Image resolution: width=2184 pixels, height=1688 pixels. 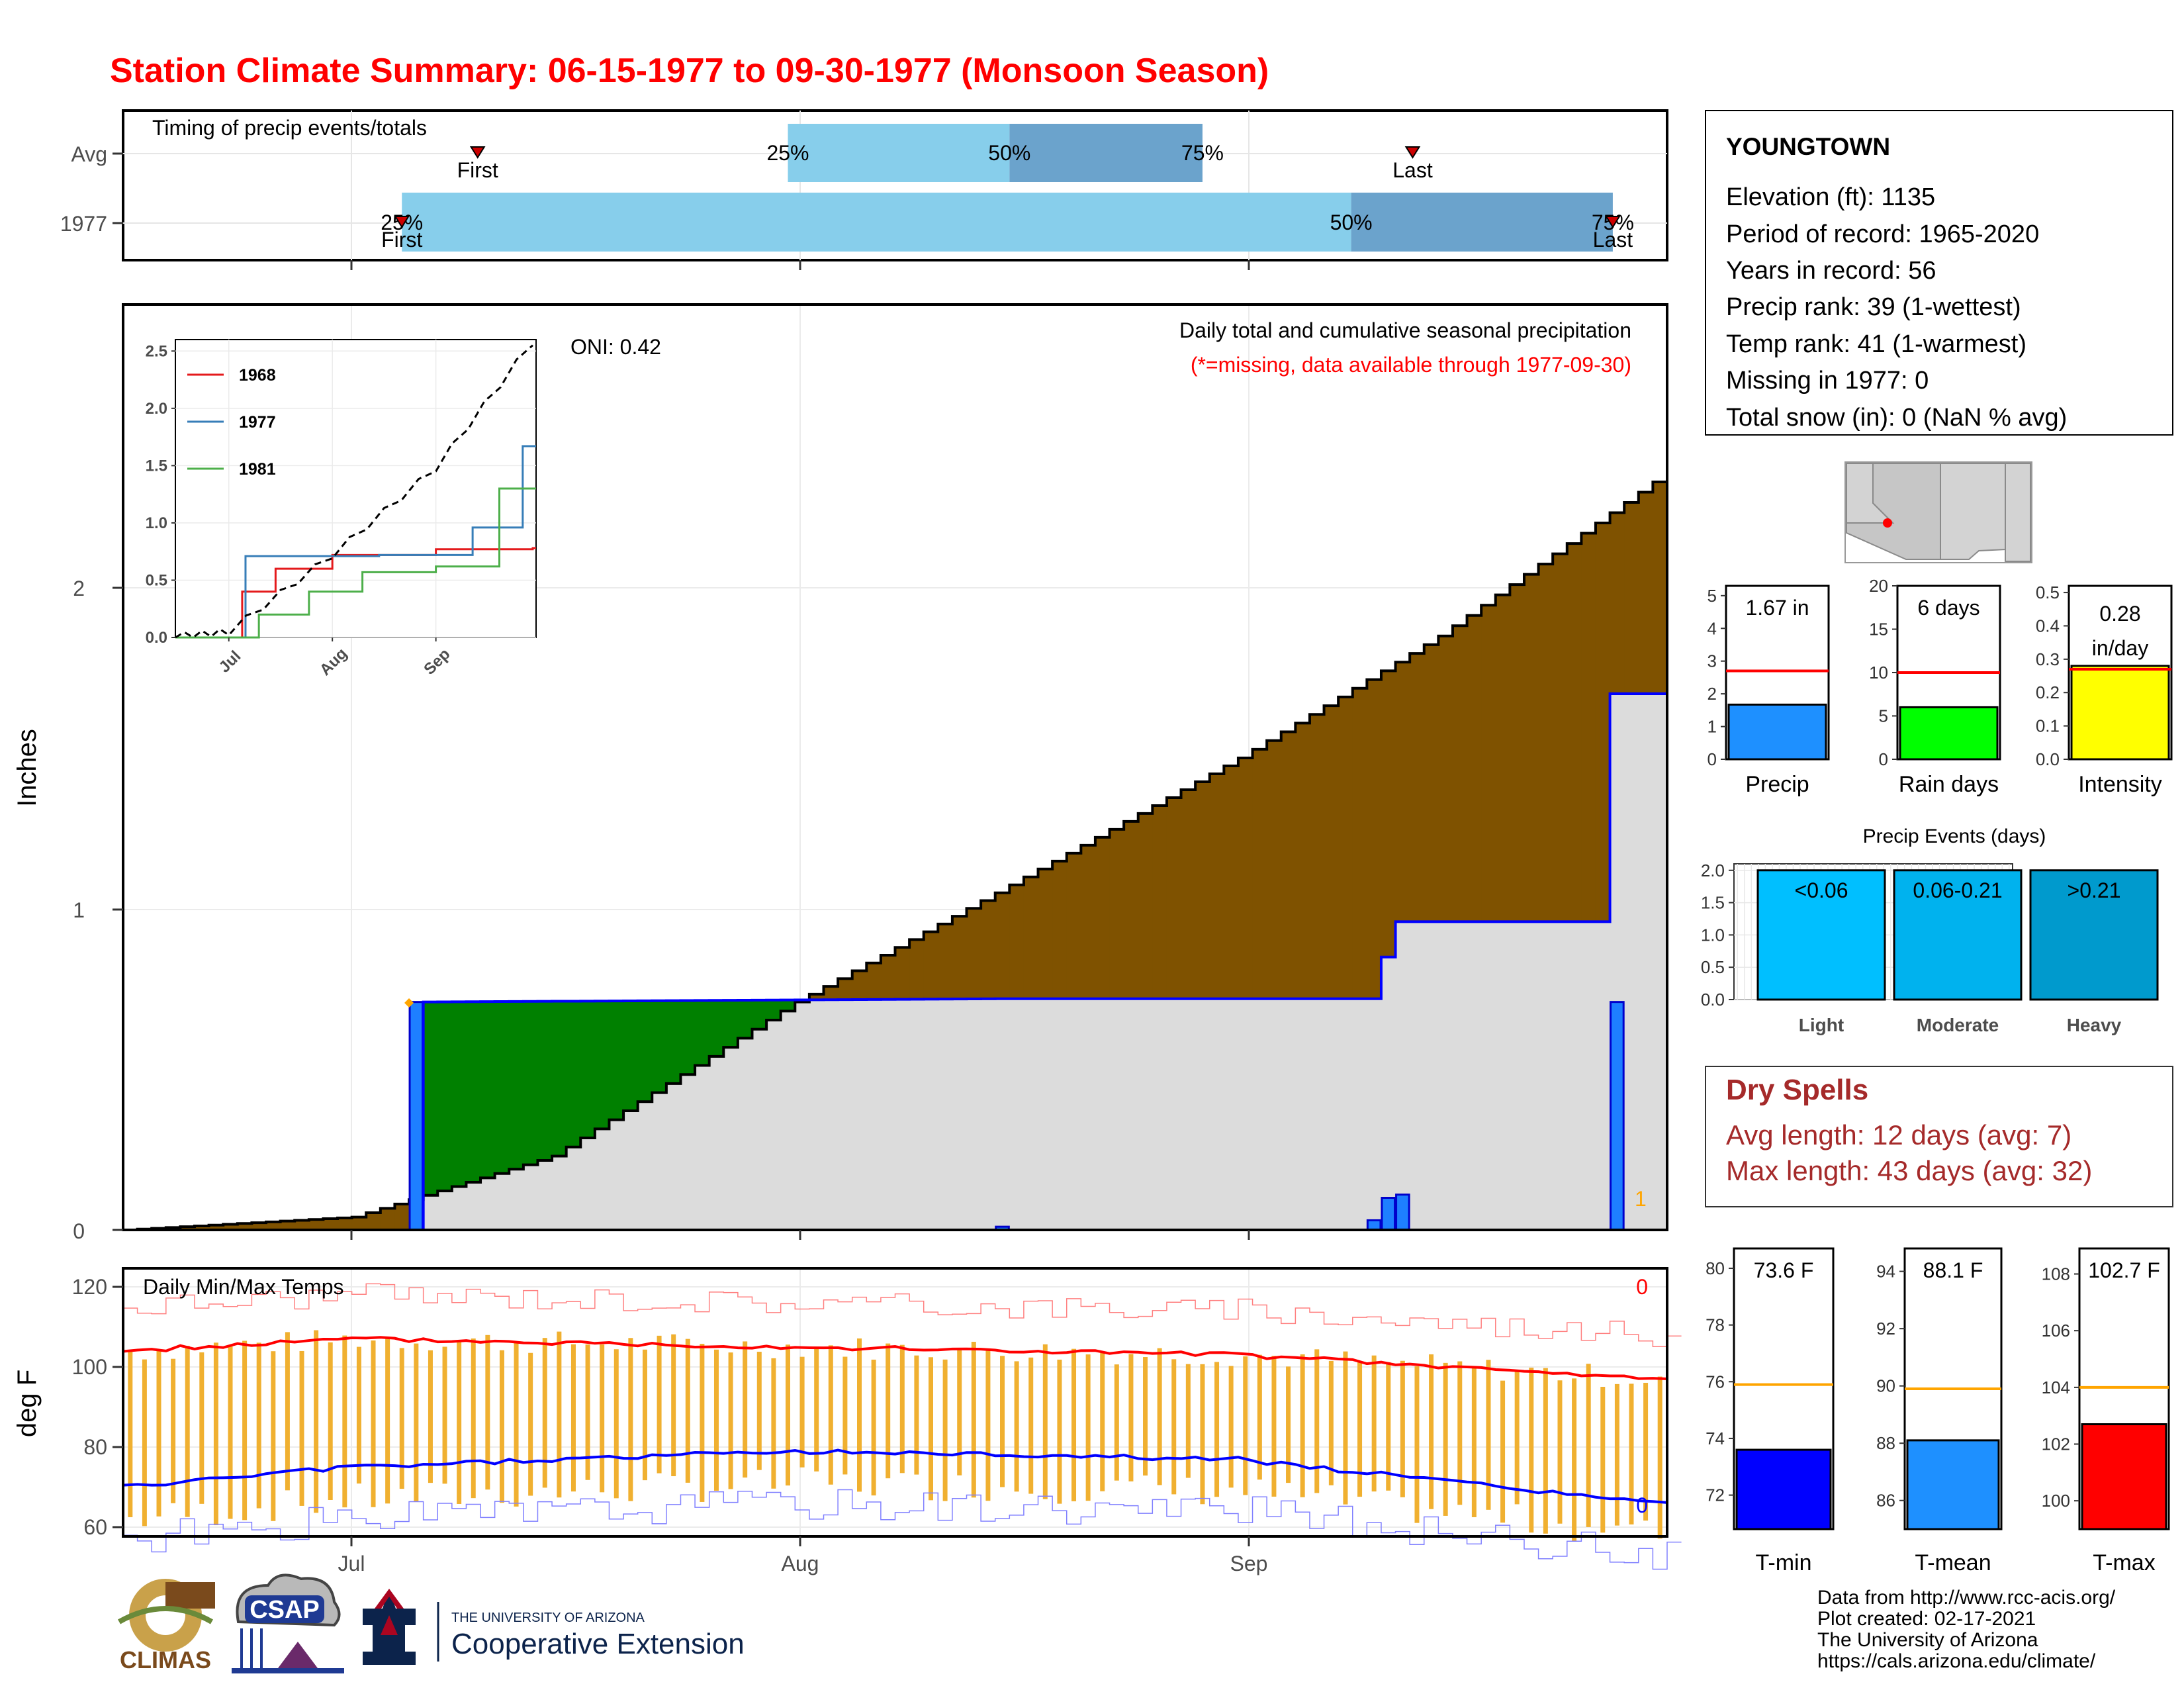 What do you see at coordinates (402, 222) in the screenshot?
I see `timing-1977-first-marker` at bounding box center [402, 222].